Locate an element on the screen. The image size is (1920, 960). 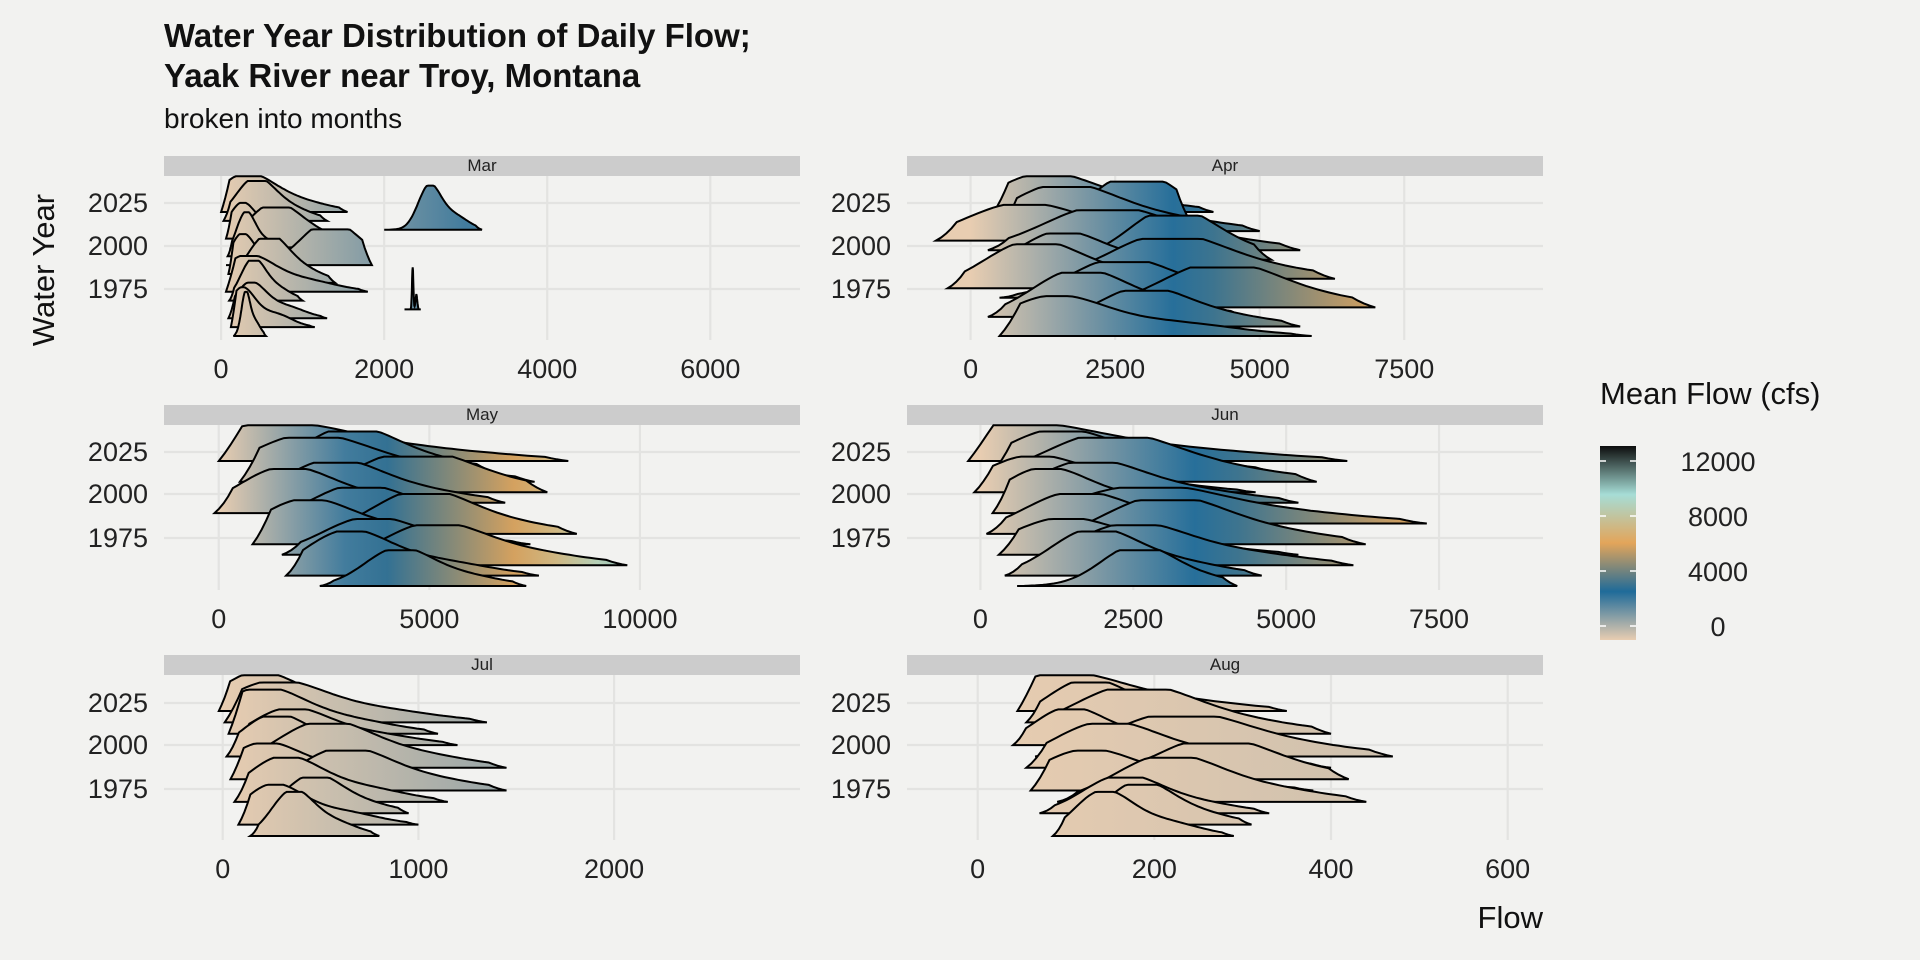
color-legend: Mean Flow (cfs) 12000 8000 4000 0 is located at coordinates (1710, 509).